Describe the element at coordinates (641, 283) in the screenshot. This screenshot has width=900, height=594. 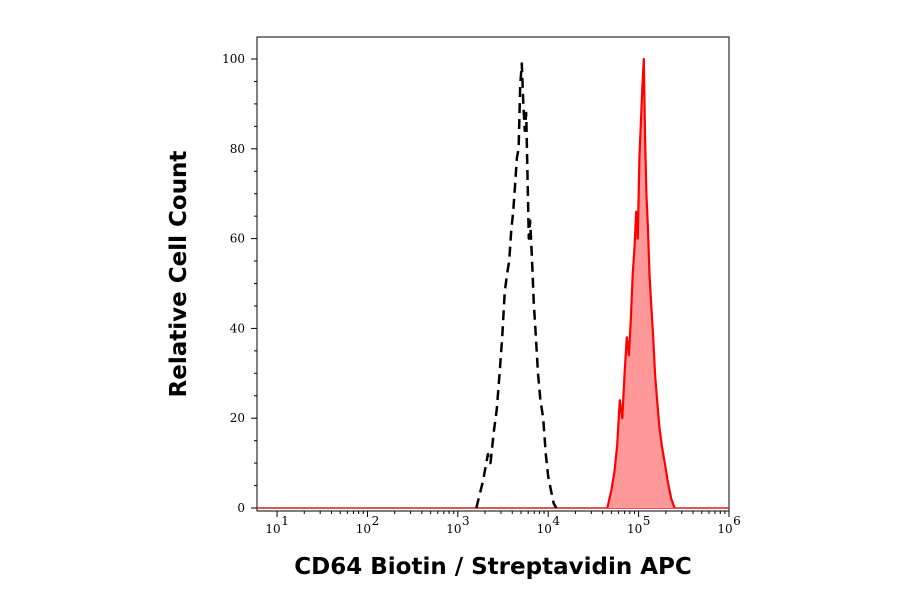
I see `filled-histogram-outline` at that location.